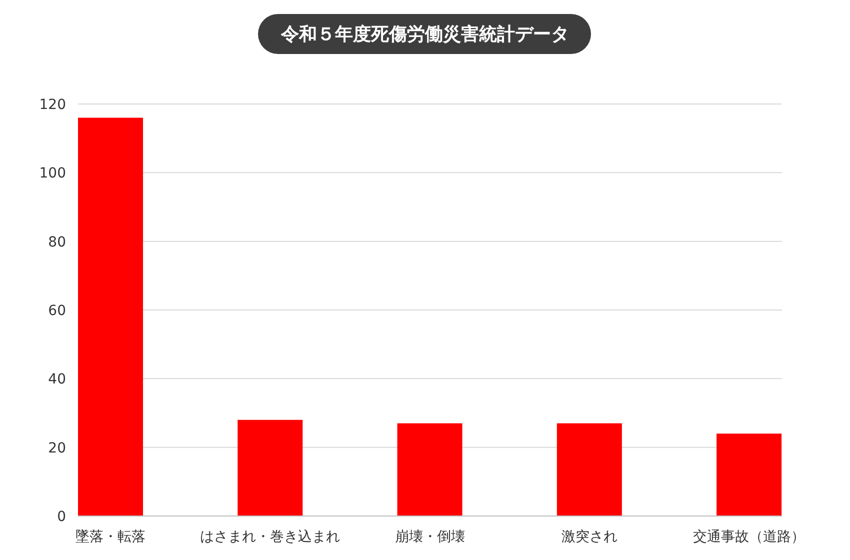  What do you see at coordinates (61, 517) in the screenshot?
I see `y-tick-label: 0` at bounding box center [61, 517].